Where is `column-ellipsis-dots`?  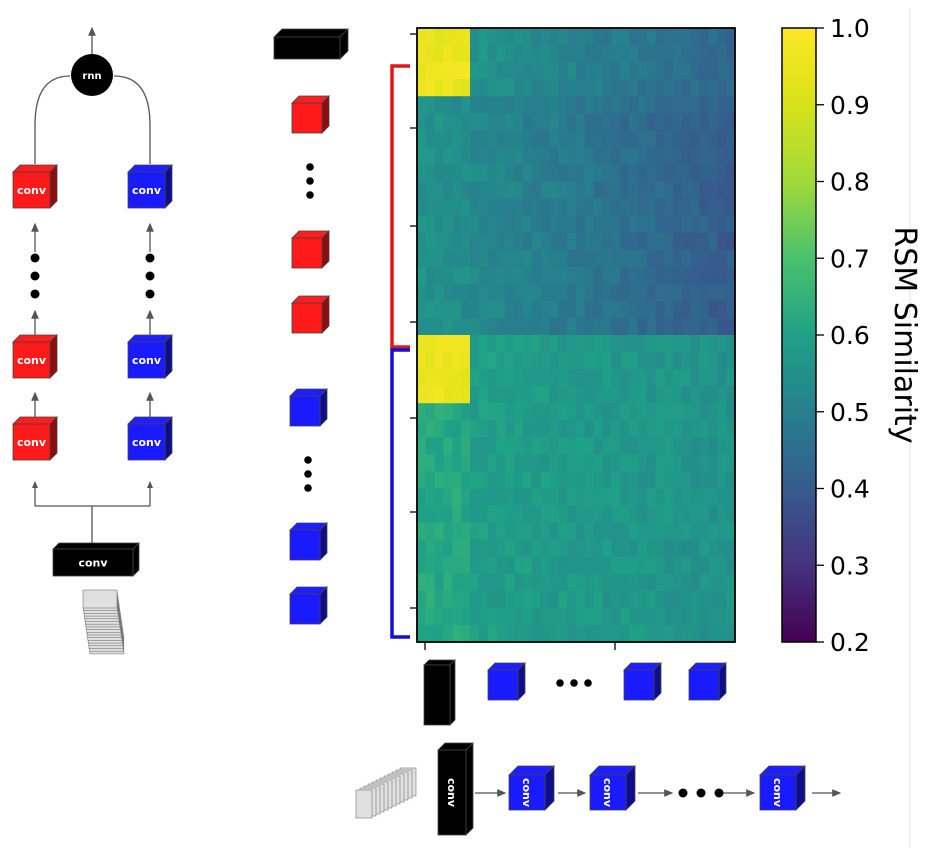 column-ellipsis-dots is located at coordinates (574, 683).